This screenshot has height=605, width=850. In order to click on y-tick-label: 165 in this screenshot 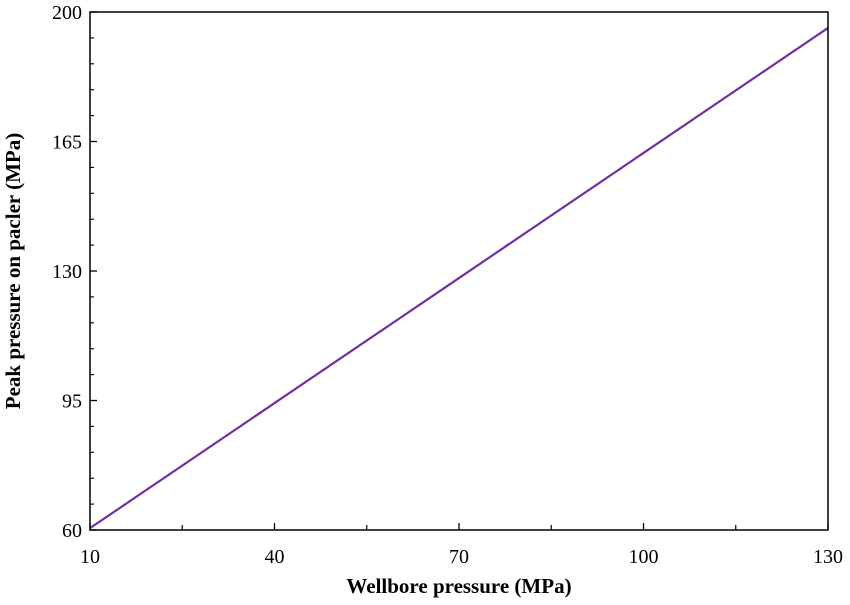, I will do `click(67, 143)`.